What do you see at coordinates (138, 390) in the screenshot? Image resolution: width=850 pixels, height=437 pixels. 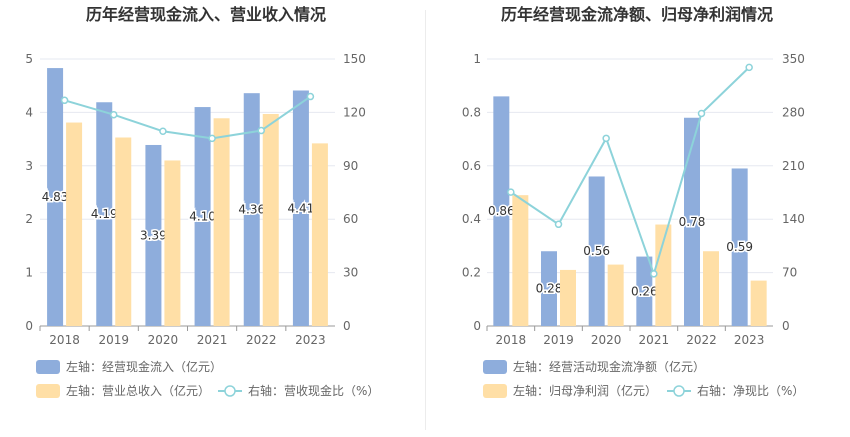 I see `legend-label: 左轴：营业总收入（亿元）` at bounding box center [138, 390].